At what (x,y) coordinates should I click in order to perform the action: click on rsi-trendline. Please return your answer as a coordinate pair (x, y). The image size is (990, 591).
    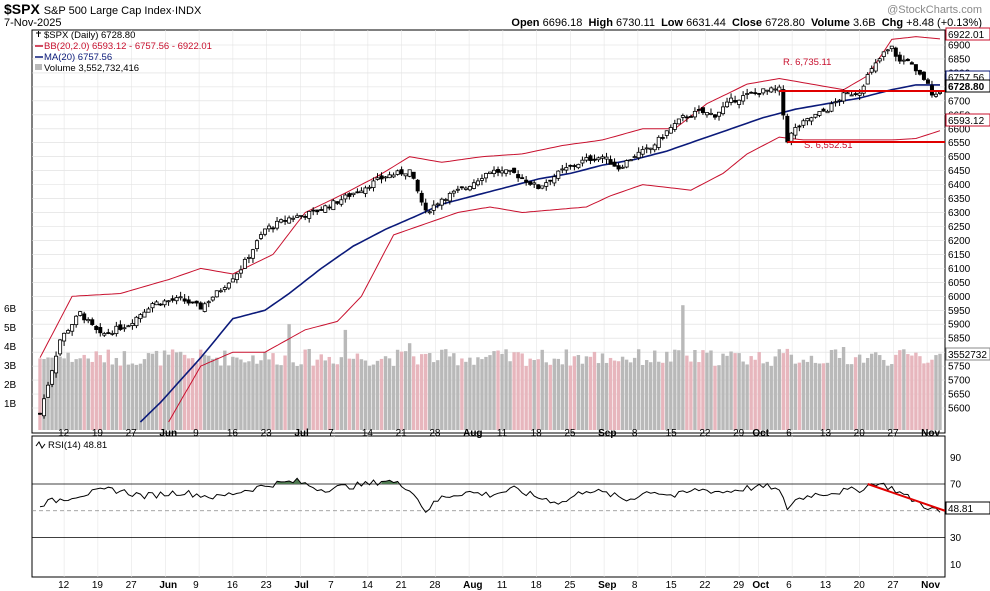
    Looking at the image, I should click on (906, 497).